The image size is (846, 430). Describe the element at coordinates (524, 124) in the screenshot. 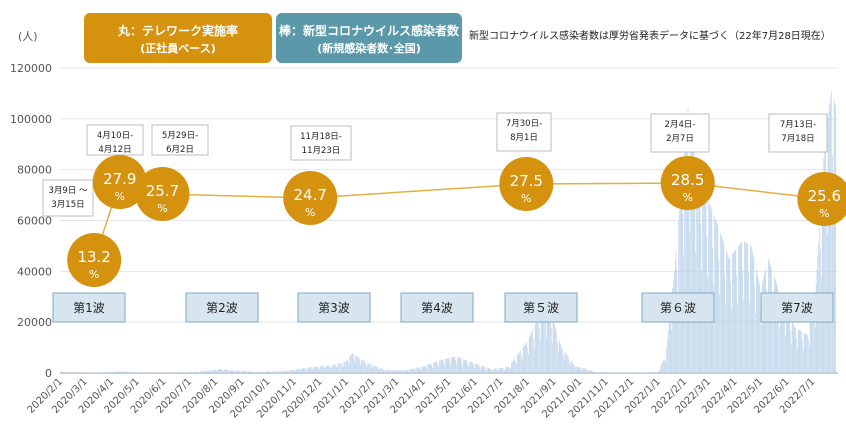

I see `period-label: 7月30日-` at that location.